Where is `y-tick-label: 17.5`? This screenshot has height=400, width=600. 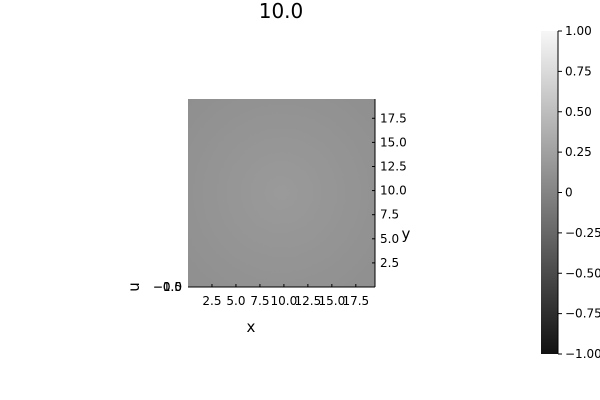
y-tick-label: 17.5 is located at coordinates (393, 118).